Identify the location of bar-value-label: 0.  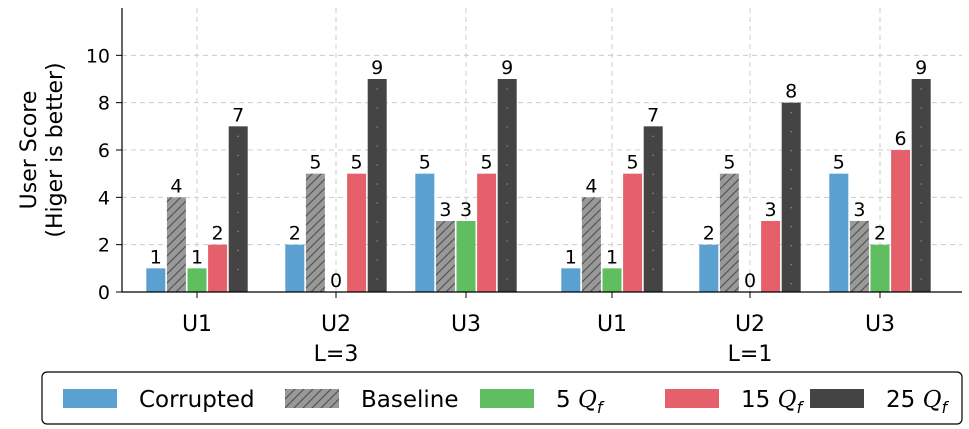
(750, 281).